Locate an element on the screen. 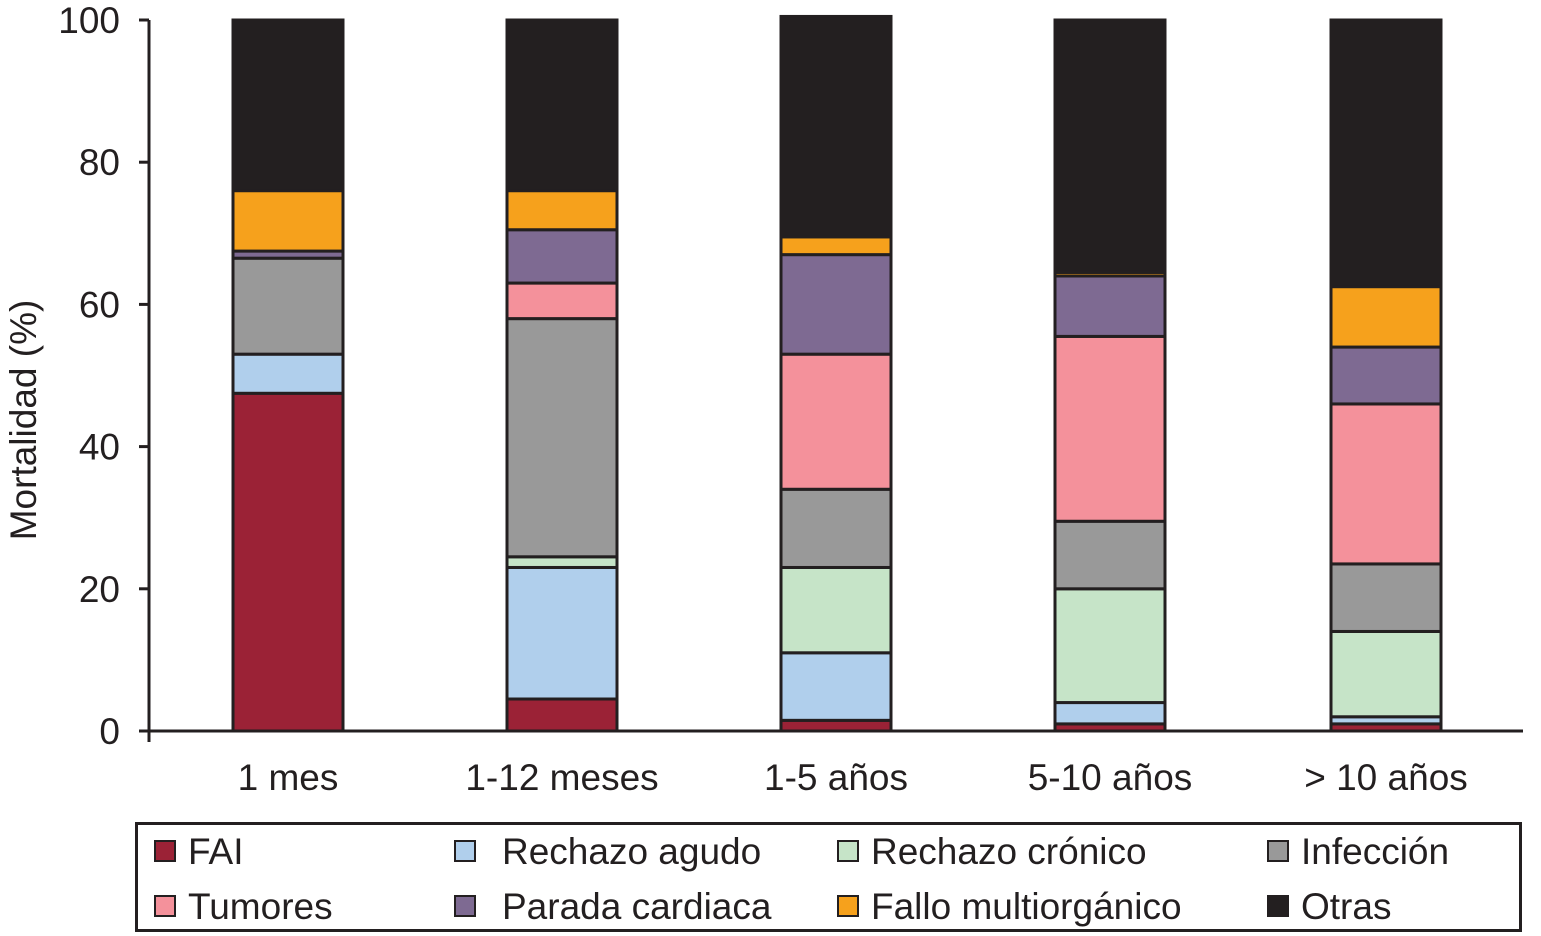 This screenshot has height=936, width=1541. y-tick-label-100: 100 is located at coordinates (89, 20).